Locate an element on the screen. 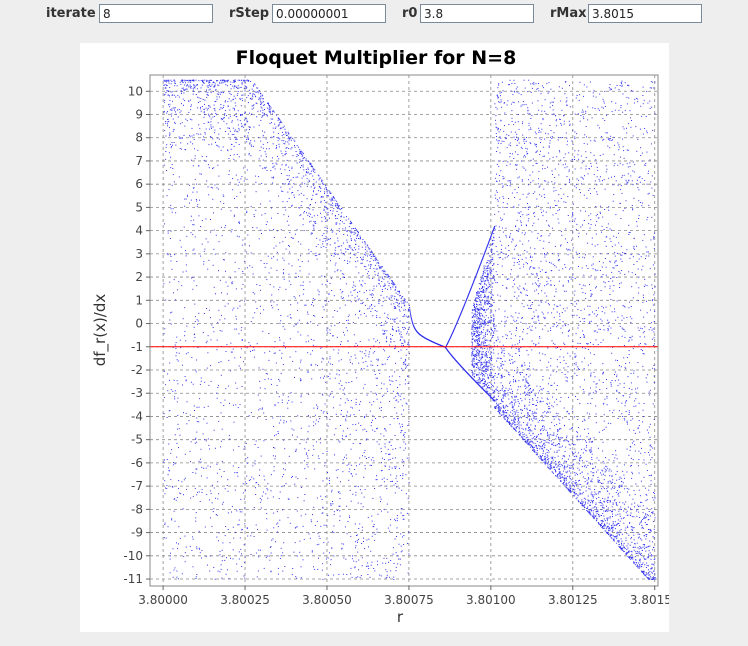 This screenshot has width=748, height=646. r0-input is located at coordinates (477, 13).